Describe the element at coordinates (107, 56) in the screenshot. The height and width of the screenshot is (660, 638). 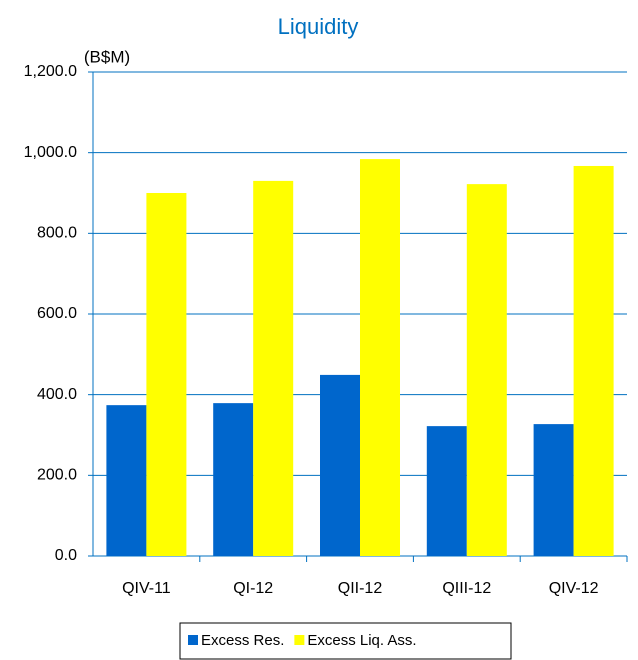
I see `y-axis-label: (B$M)` at that location.